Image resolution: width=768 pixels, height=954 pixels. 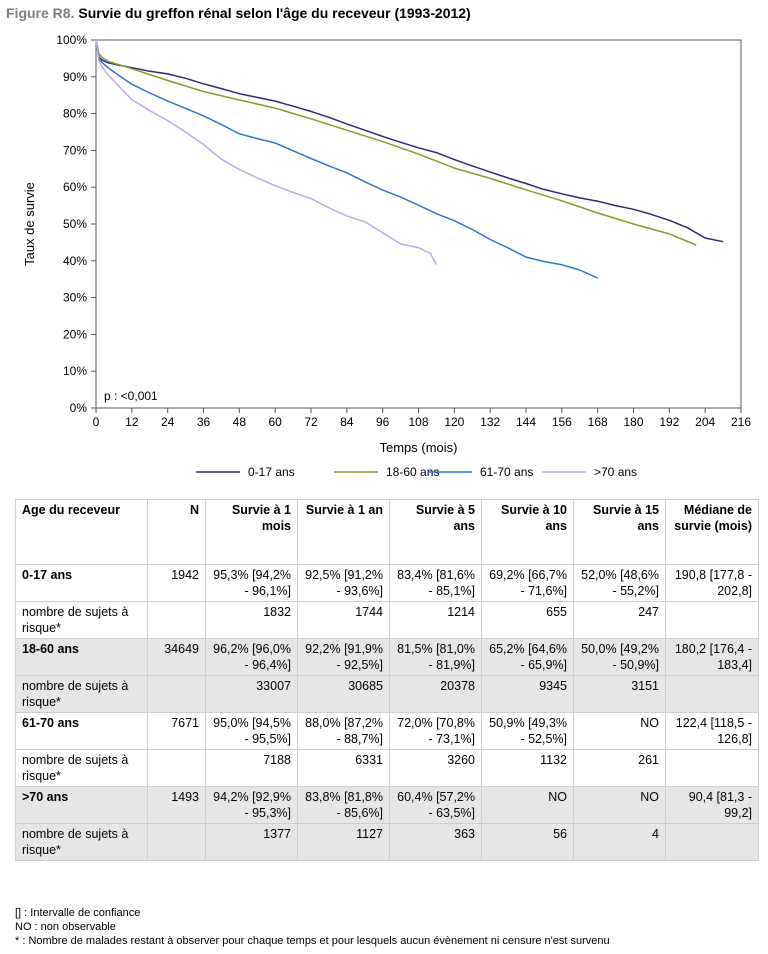 What do you see at coordinates (71, 40) in the screenshot?
I see `y-tick-label: 100%` at bounding box center [71, 40].